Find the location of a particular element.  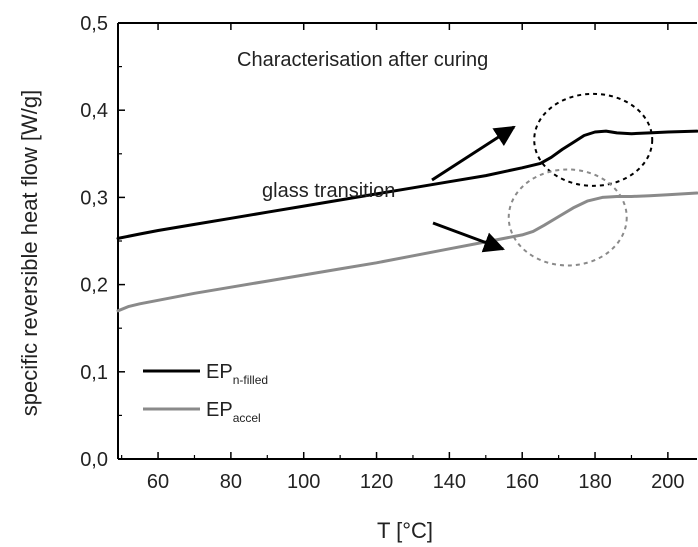

legend: EPn-filled EPaccel is located at coordinates (205, 393).